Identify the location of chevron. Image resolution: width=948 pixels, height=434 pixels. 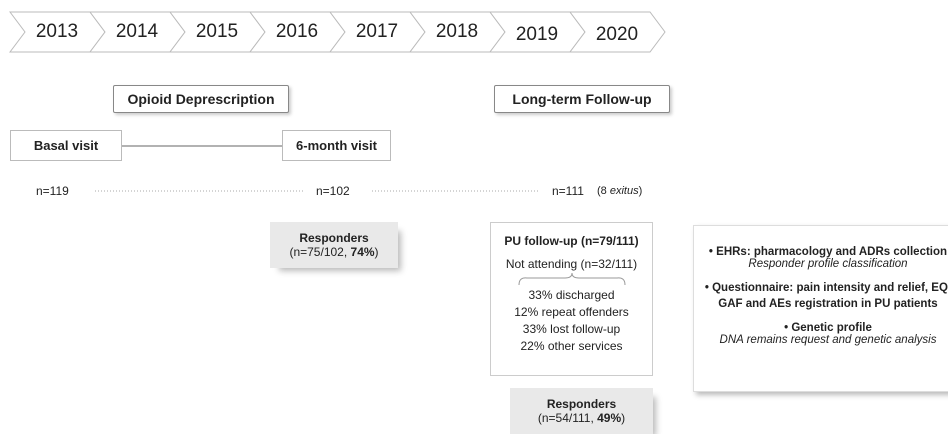
(617, 32).